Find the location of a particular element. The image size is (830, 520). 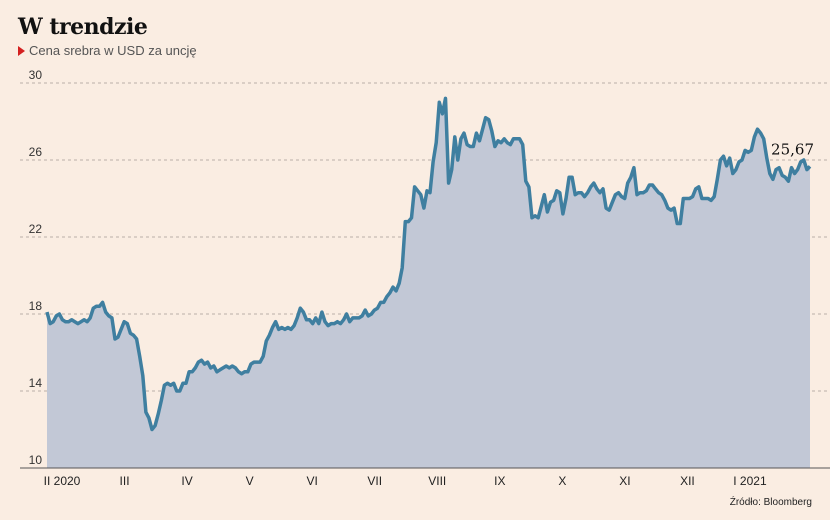

y-tick-label: 10 is located at coordinates (36, 460).